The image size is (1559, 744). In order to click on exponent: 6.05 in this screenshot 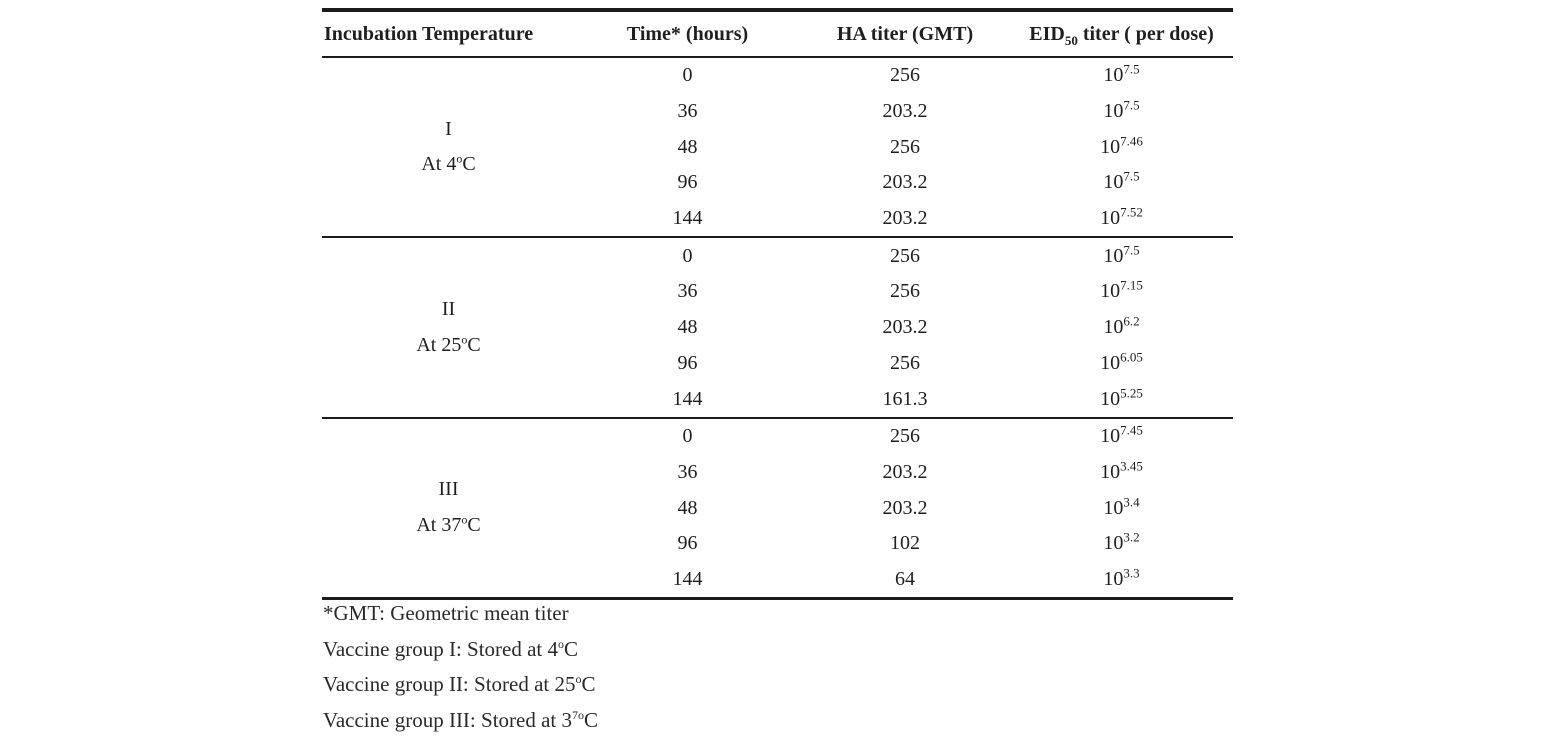, I will do `click(1131, 357)`.